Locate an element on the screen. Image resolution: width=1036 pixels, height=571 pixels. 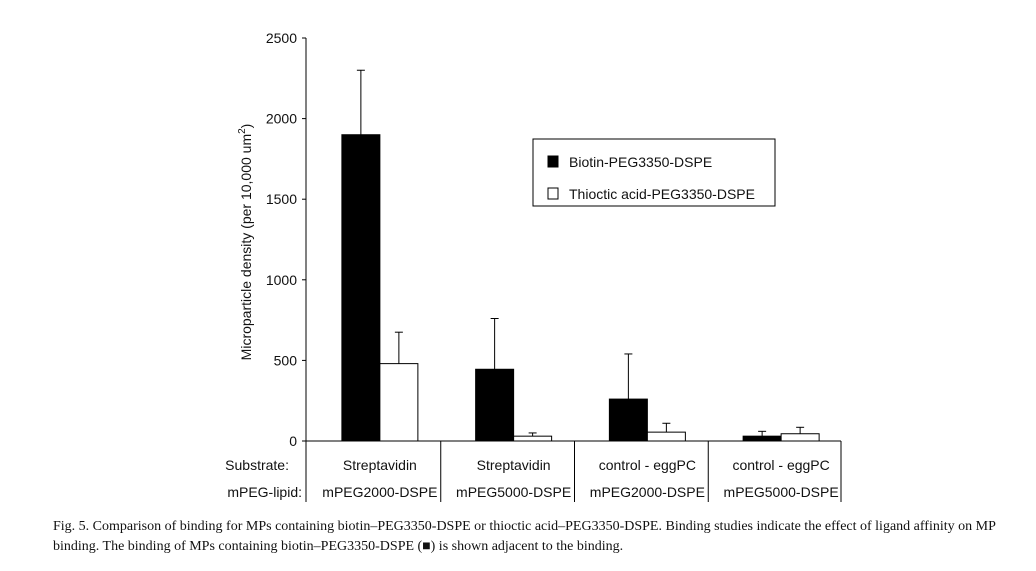
legend-box is located at coordinates (654, 172).